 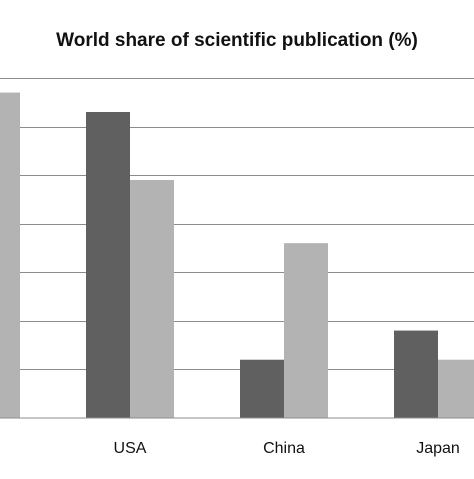 I want to click on bar-series-1-usa, so click(x=108, y=265).